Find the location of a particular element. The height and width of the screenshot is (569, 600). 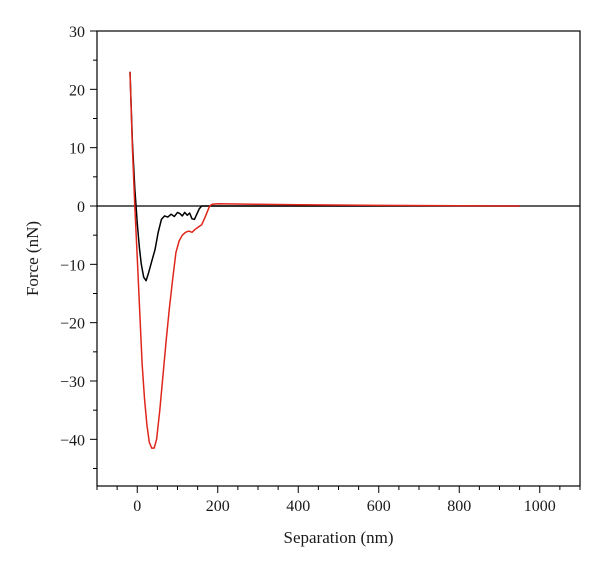

y-axis-label: Force (nN) is located at coordinates (32, 258).